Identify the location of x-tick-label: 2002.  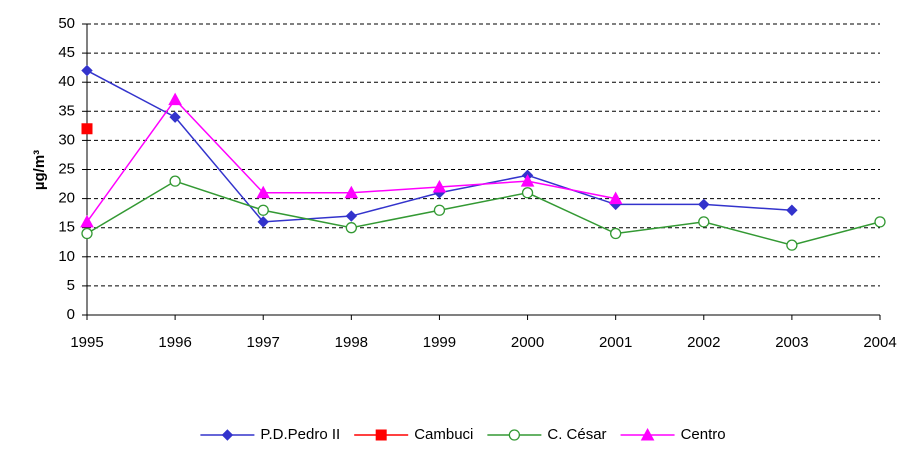
(703, 342).